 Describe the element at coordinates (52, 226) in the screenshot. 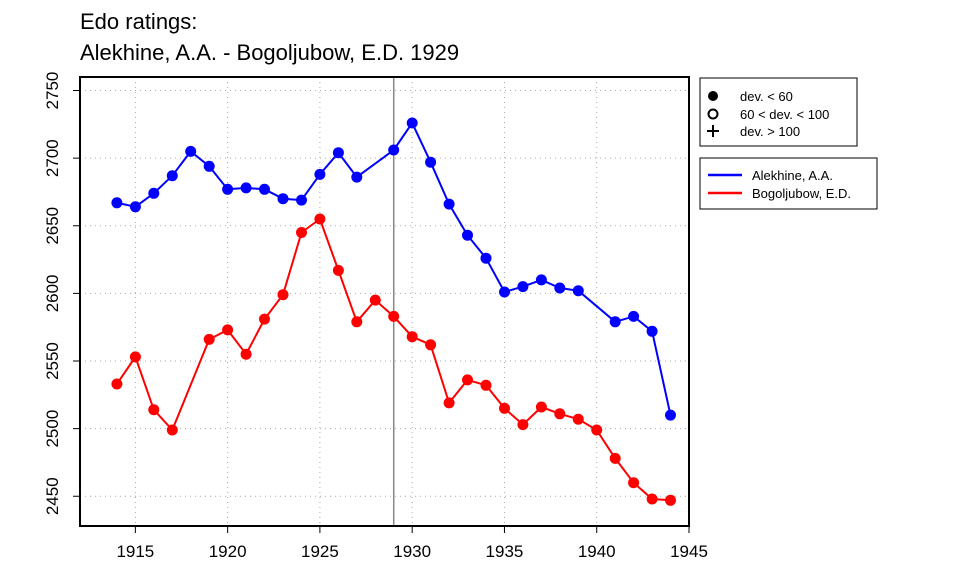

I see `y-tick-label: 2650` at that location.